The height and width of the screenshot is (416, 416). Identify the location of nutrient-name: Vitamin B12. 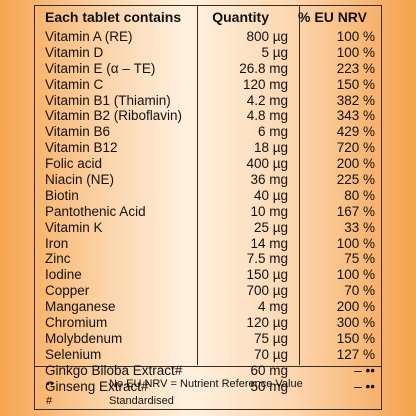
(81, 148).